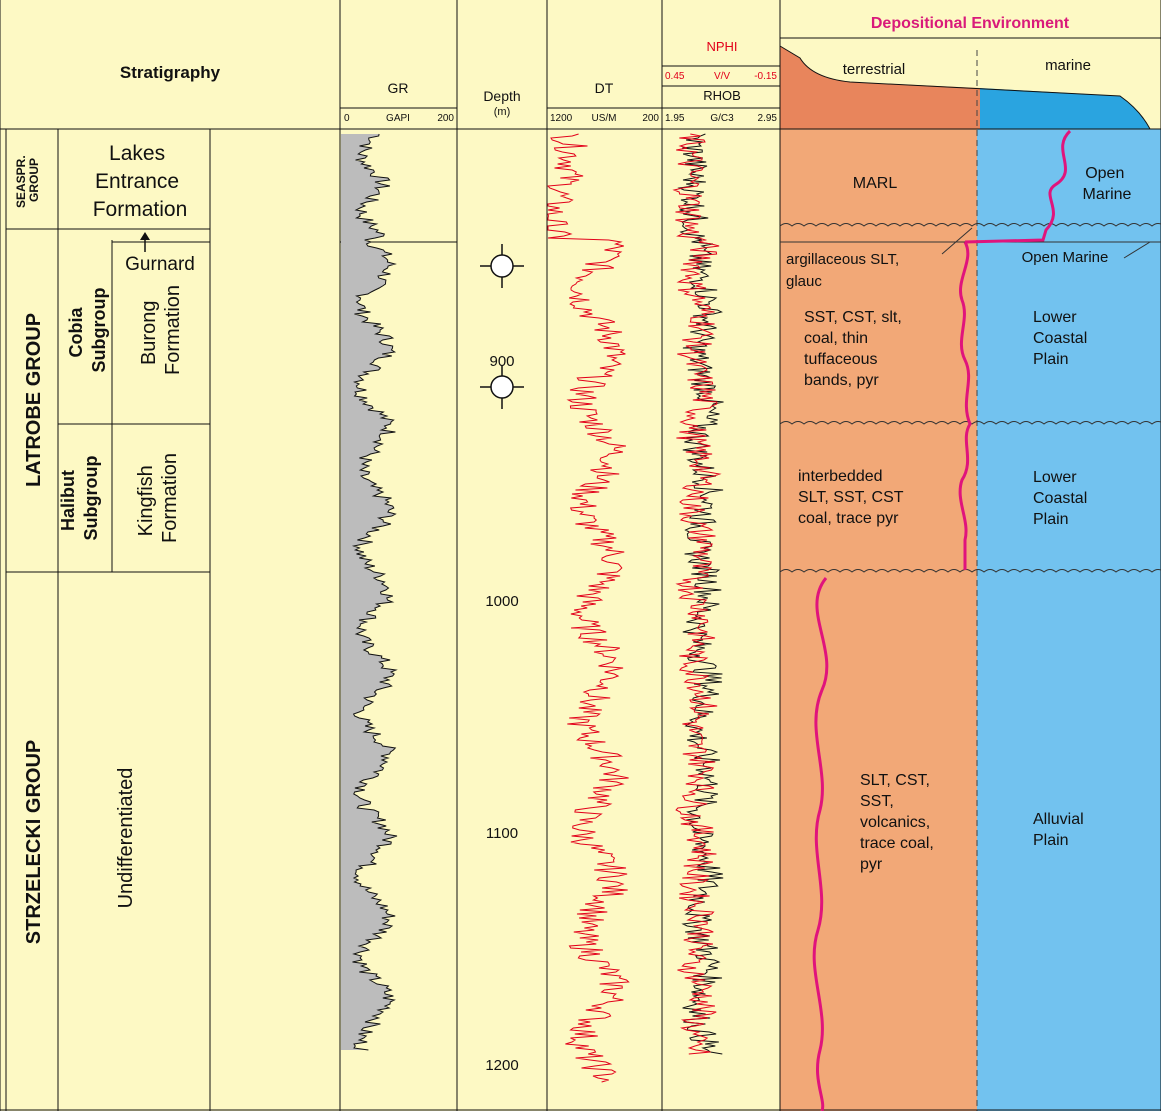  I want to click on env-lower-coastal-1: Lower Coastal Plain, so click(1062, 338).